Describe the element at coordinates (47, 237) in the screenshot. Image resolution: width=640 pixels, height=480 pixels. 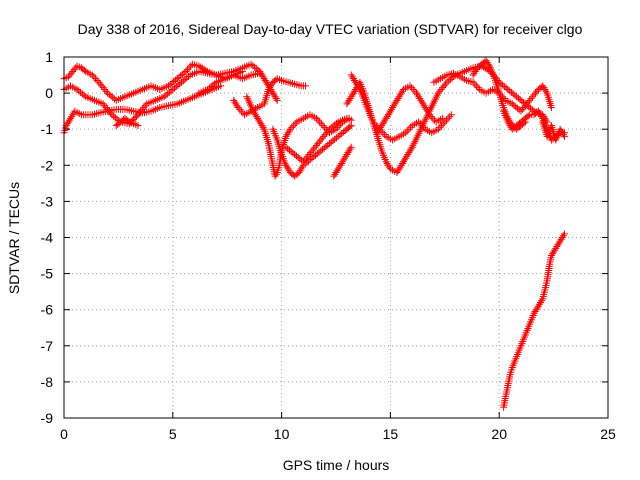
I see `y-tick-labels: 1 0 -1 -2 -3 -4 -5 -6 -7 -8 -9` at that location.